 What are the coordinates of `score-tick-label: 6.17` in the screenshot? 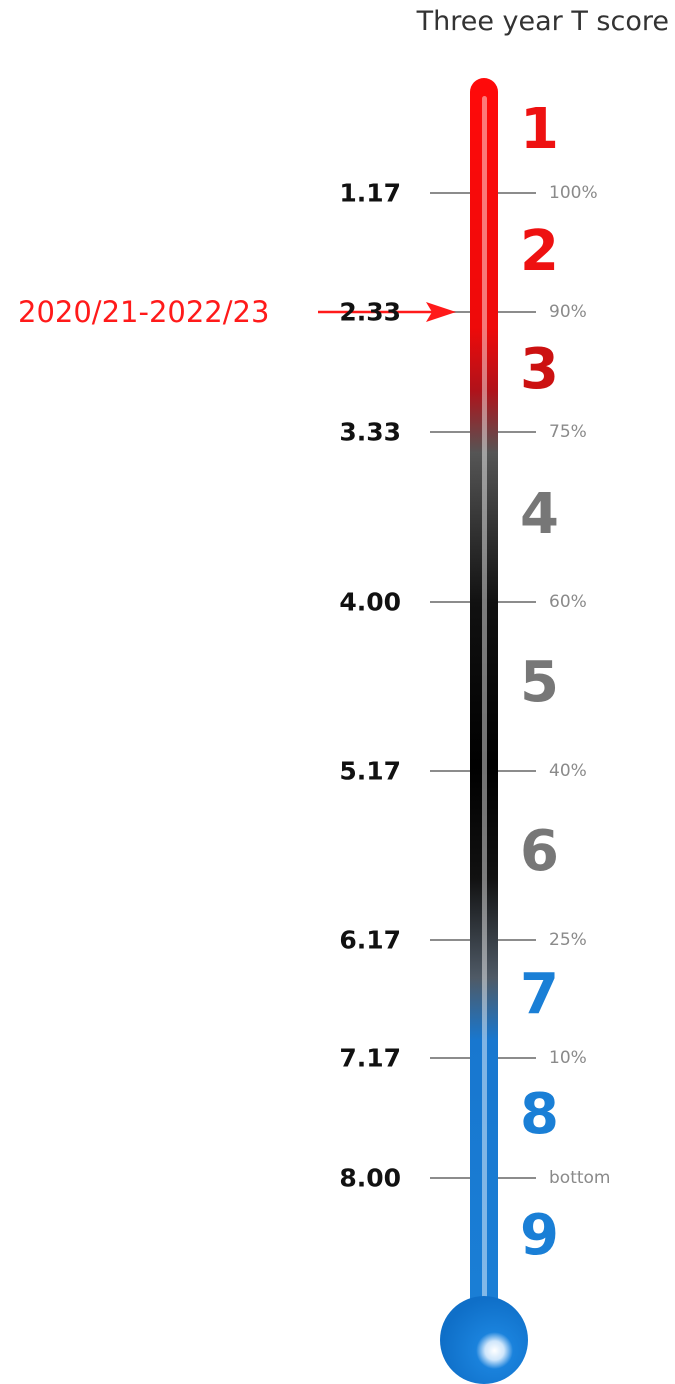 It's located at (370, 940).